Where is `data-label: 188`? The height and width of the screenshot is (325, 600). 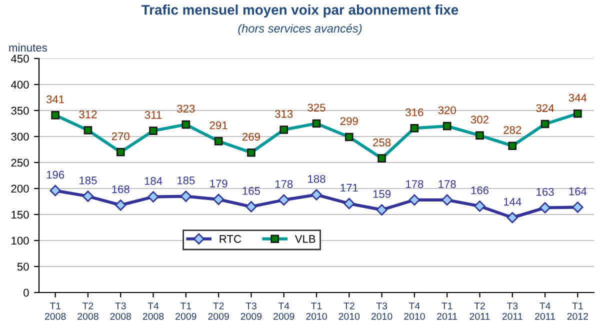
data-label: 188 is located at coordinates (317, 178).